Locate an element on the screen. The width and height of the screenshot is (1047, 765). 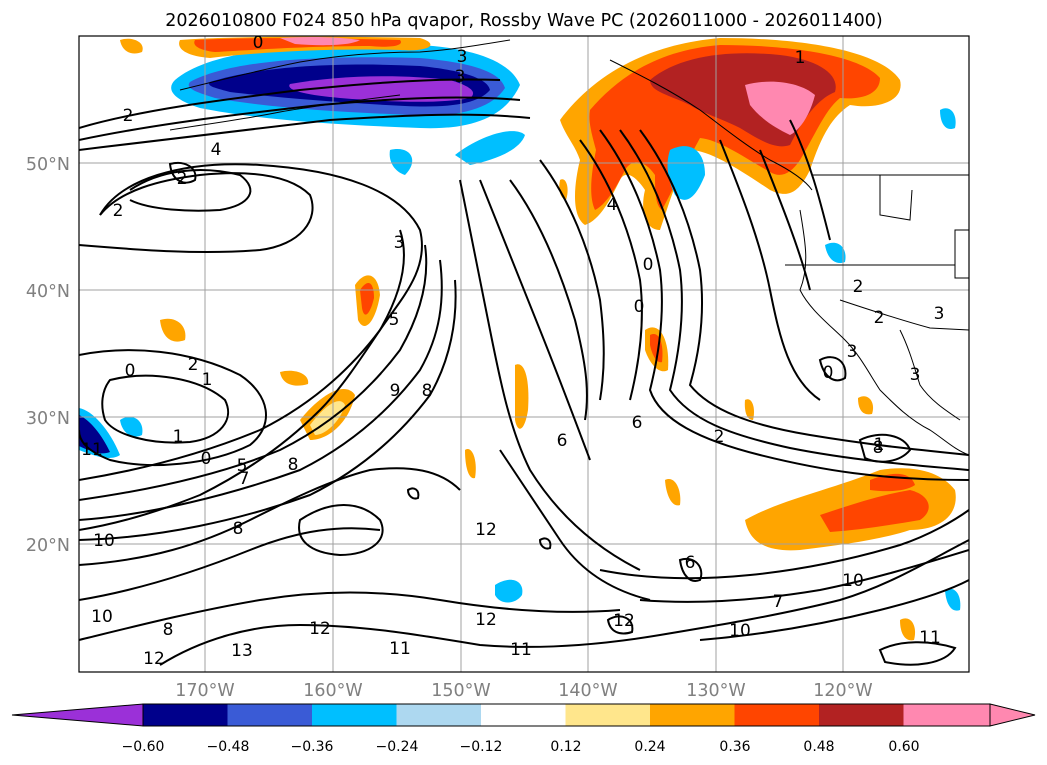
colorbar-tick-label: 0.48 is located at coordinates (818, 747).